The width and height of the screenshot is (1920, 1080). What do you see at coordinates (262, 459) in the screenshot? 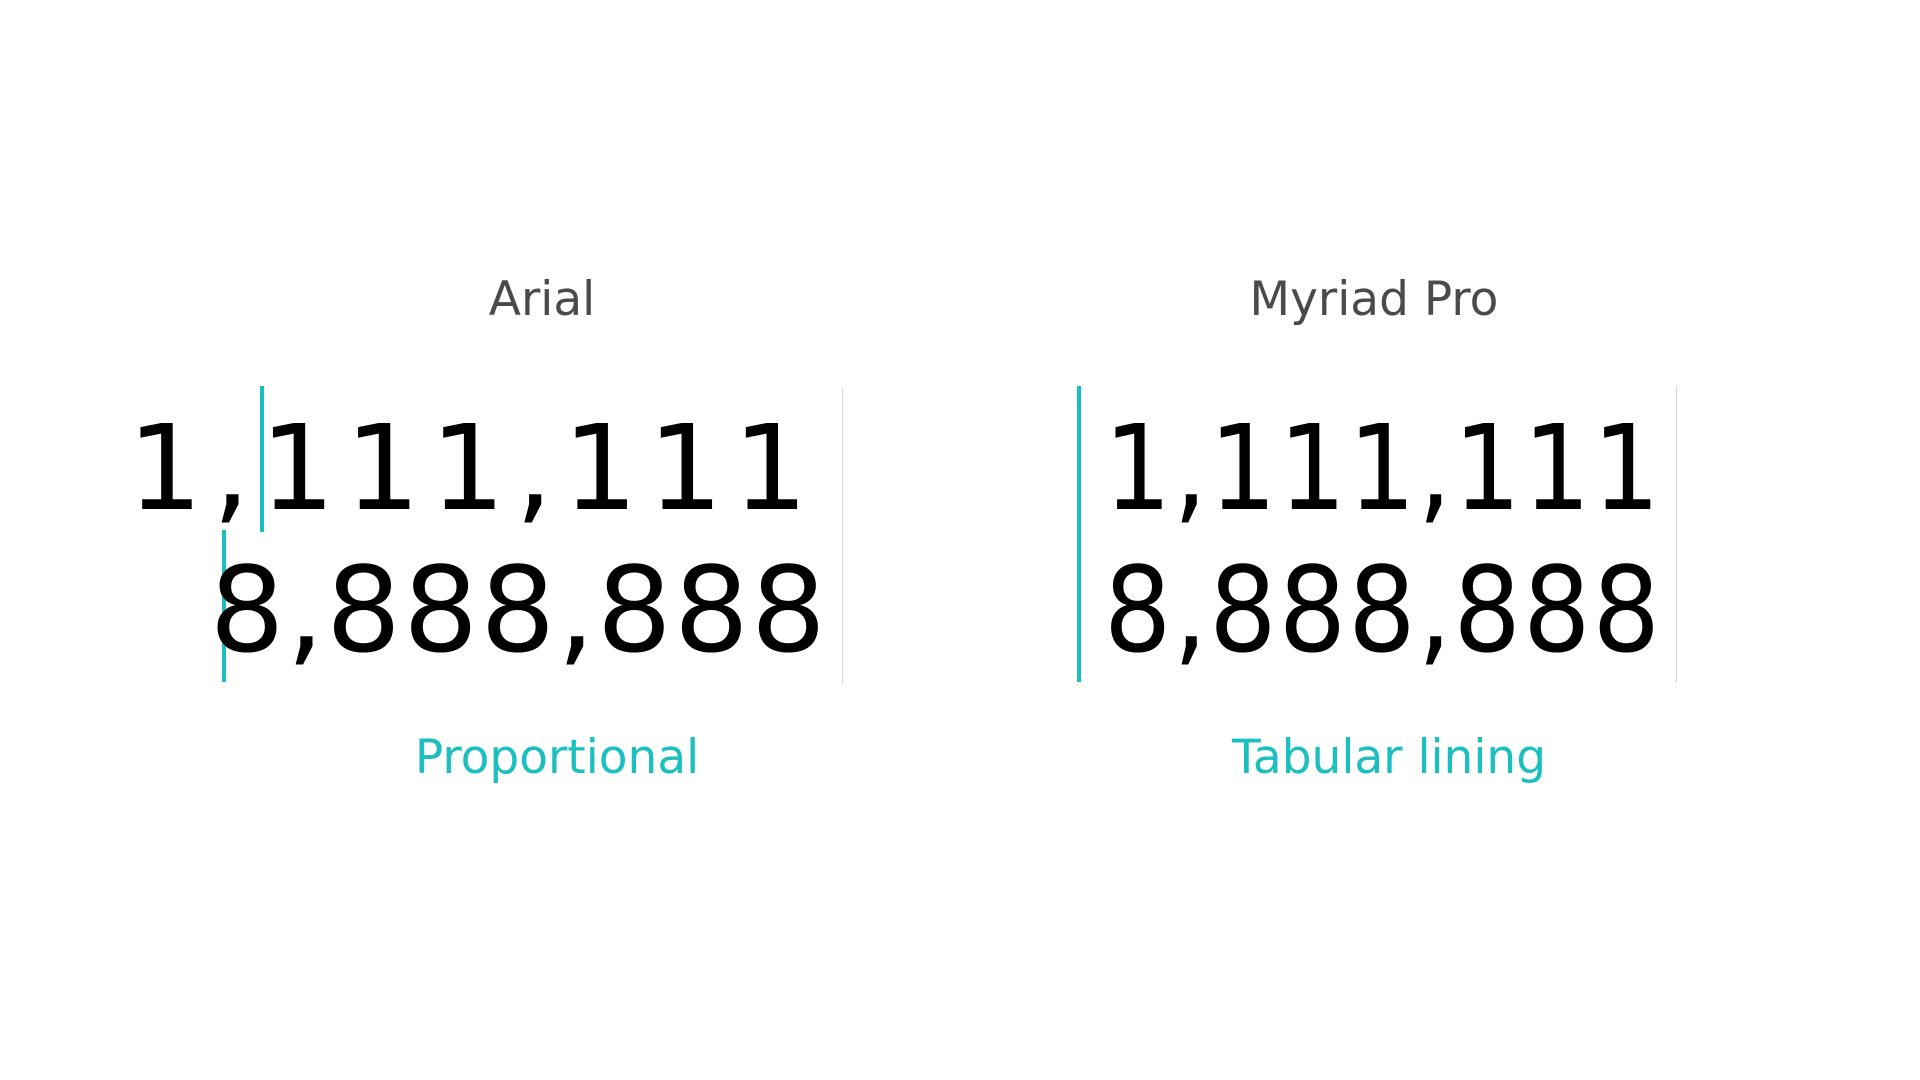
I see `alignment-marker-left-row1` at bounding box center [262, 459].